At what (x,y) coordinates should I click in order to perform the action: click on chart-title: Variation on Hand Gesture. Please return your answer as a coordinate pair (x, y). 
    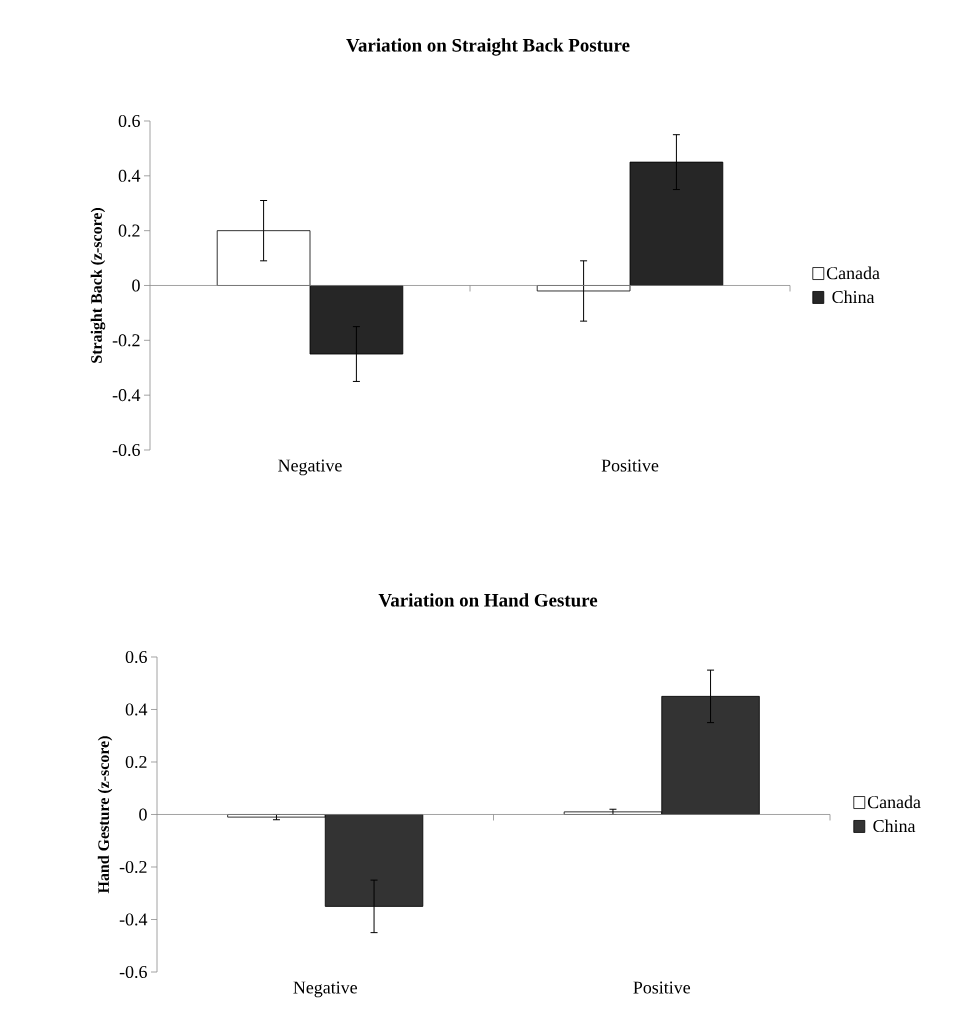
    Looking at the image, I should click on (488, 600).